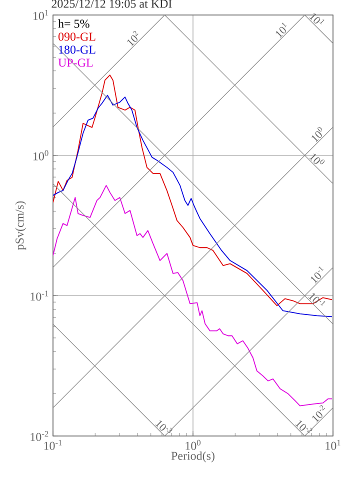 This screenshot has width=347, height=478. Describe the element at coordinates (77, 50) in the screenshot. I see `text: 180-GL` at that location.